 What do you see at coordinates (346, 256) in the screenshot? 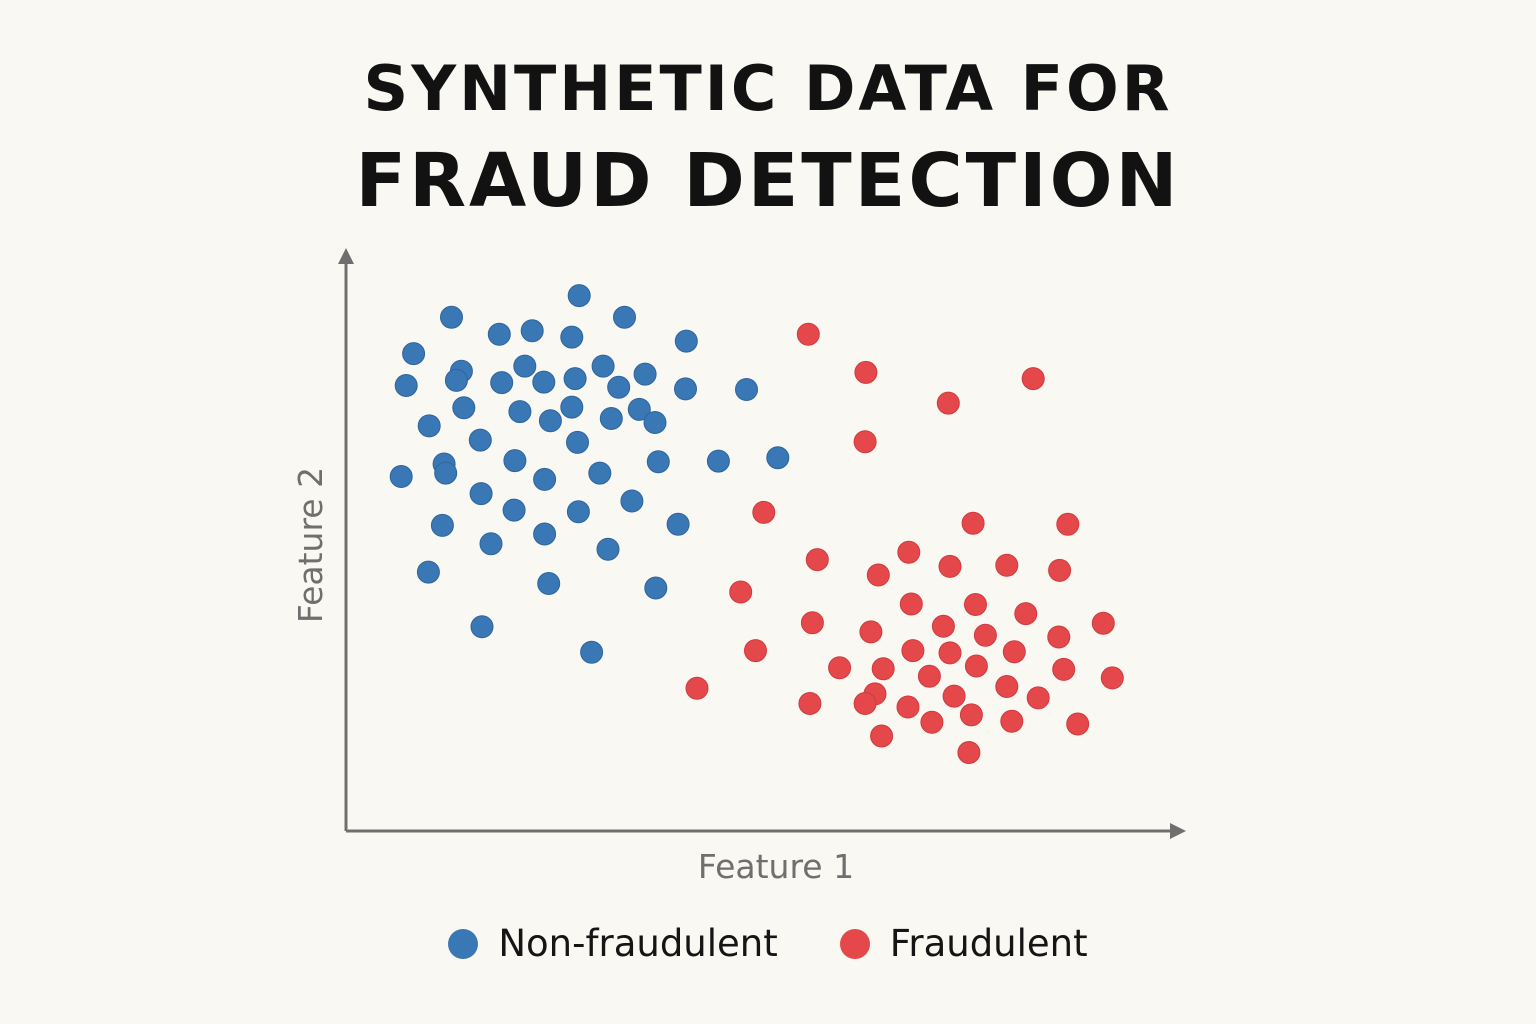
I see `y-axis-arrowhead` at bounding box center [346, 256].